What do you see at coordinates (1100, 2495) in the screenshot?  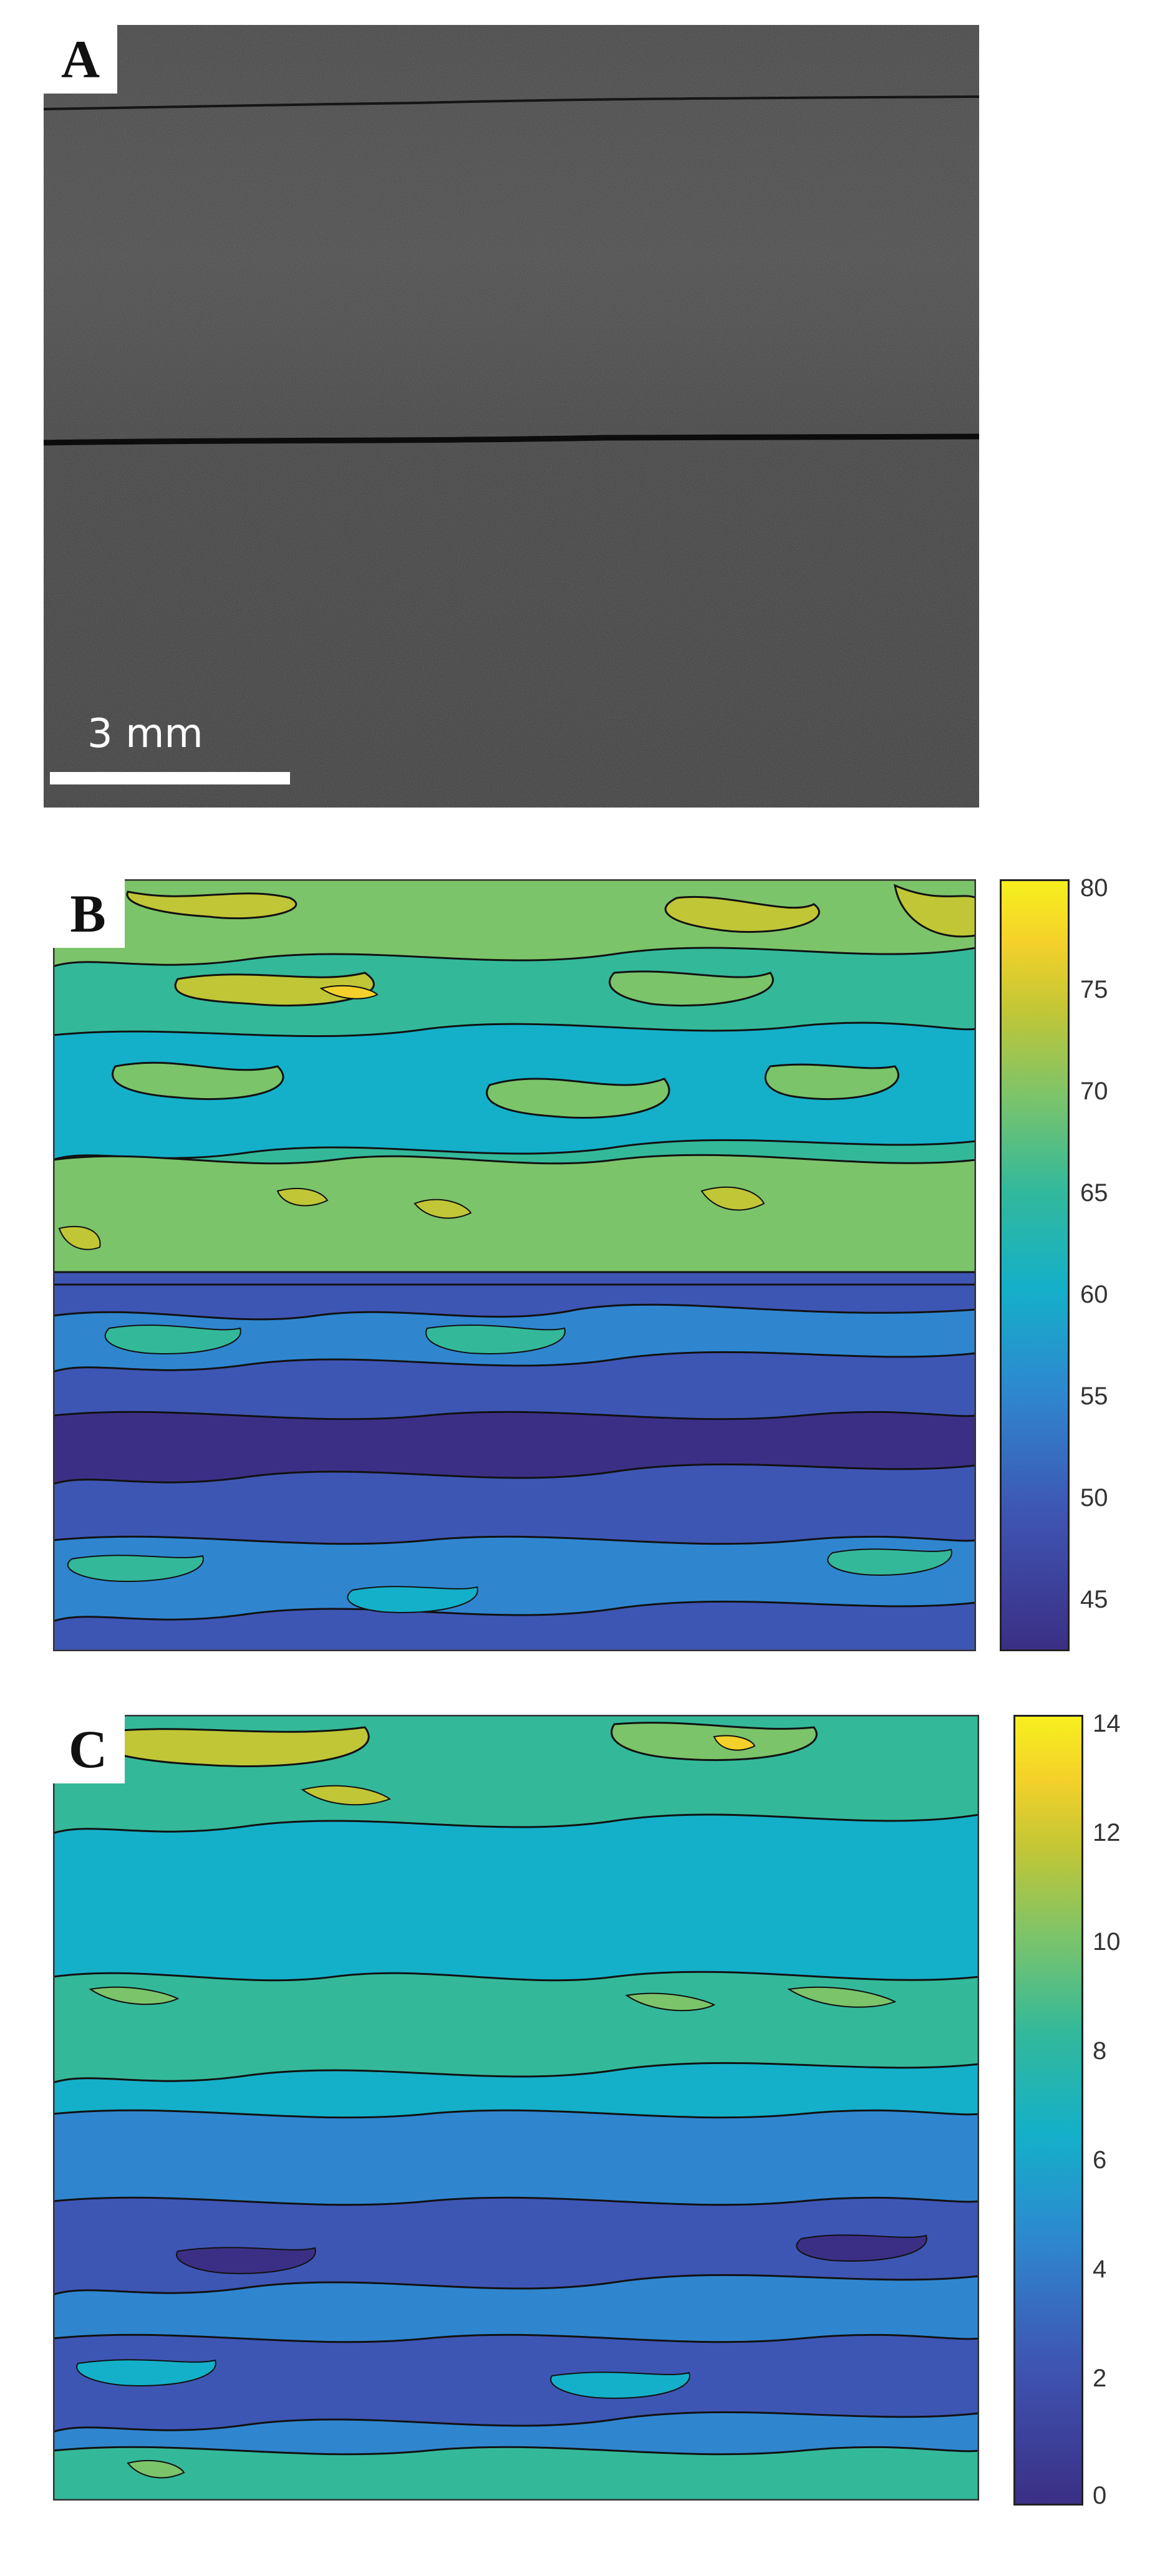 I see `colorbar-c-tick: 0` at bounding box center [1100, 2495].